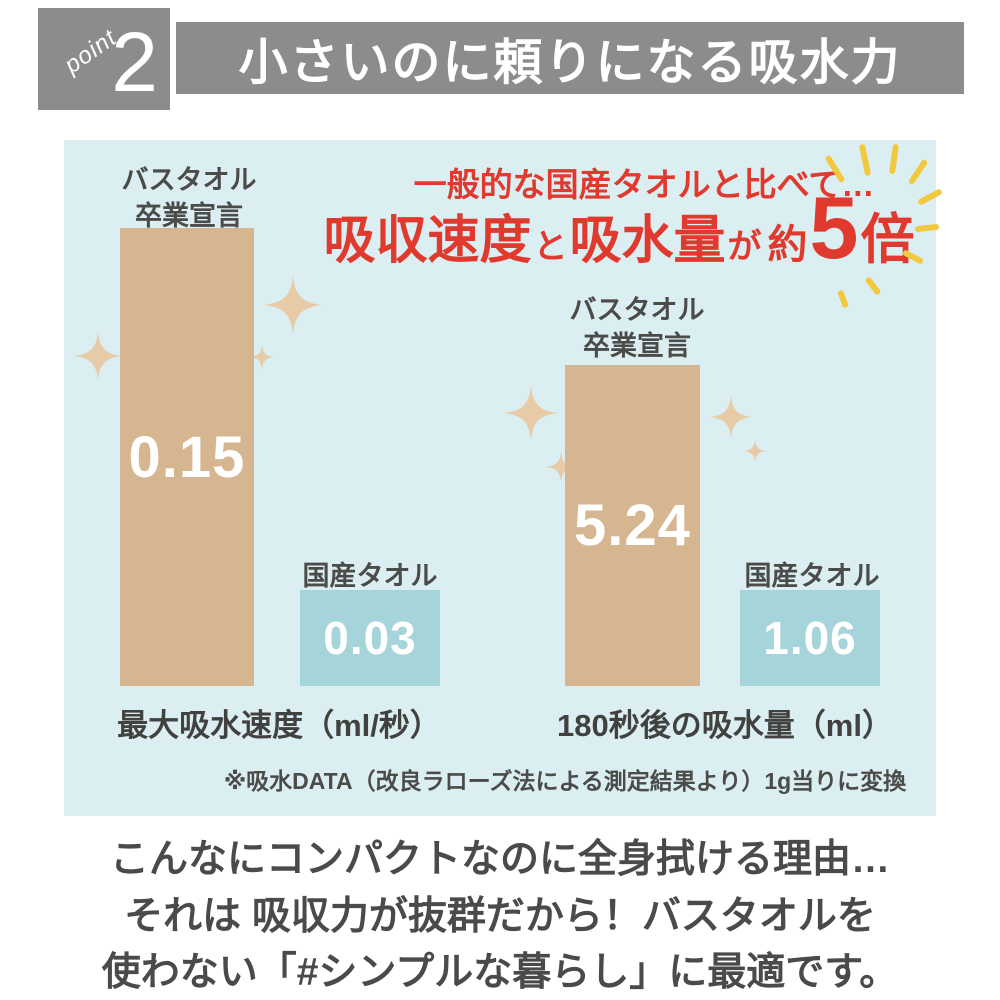 The width and height of the screenshot is (1000, 1000). I want to click on left-small-bar-value: 0.03, so click(370, 638).